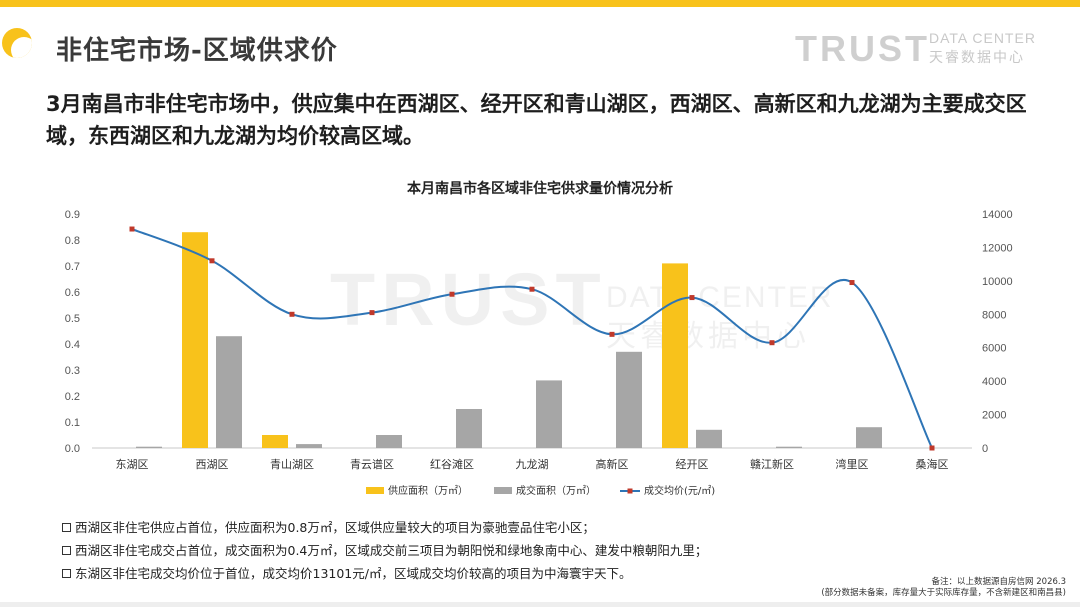 Image resolution: width=1080 pixels, height=607 pixels. Describe the element at coordinates (994, 382) in the screenshot. I see `right-axis-tick-label: 4000` at that location.